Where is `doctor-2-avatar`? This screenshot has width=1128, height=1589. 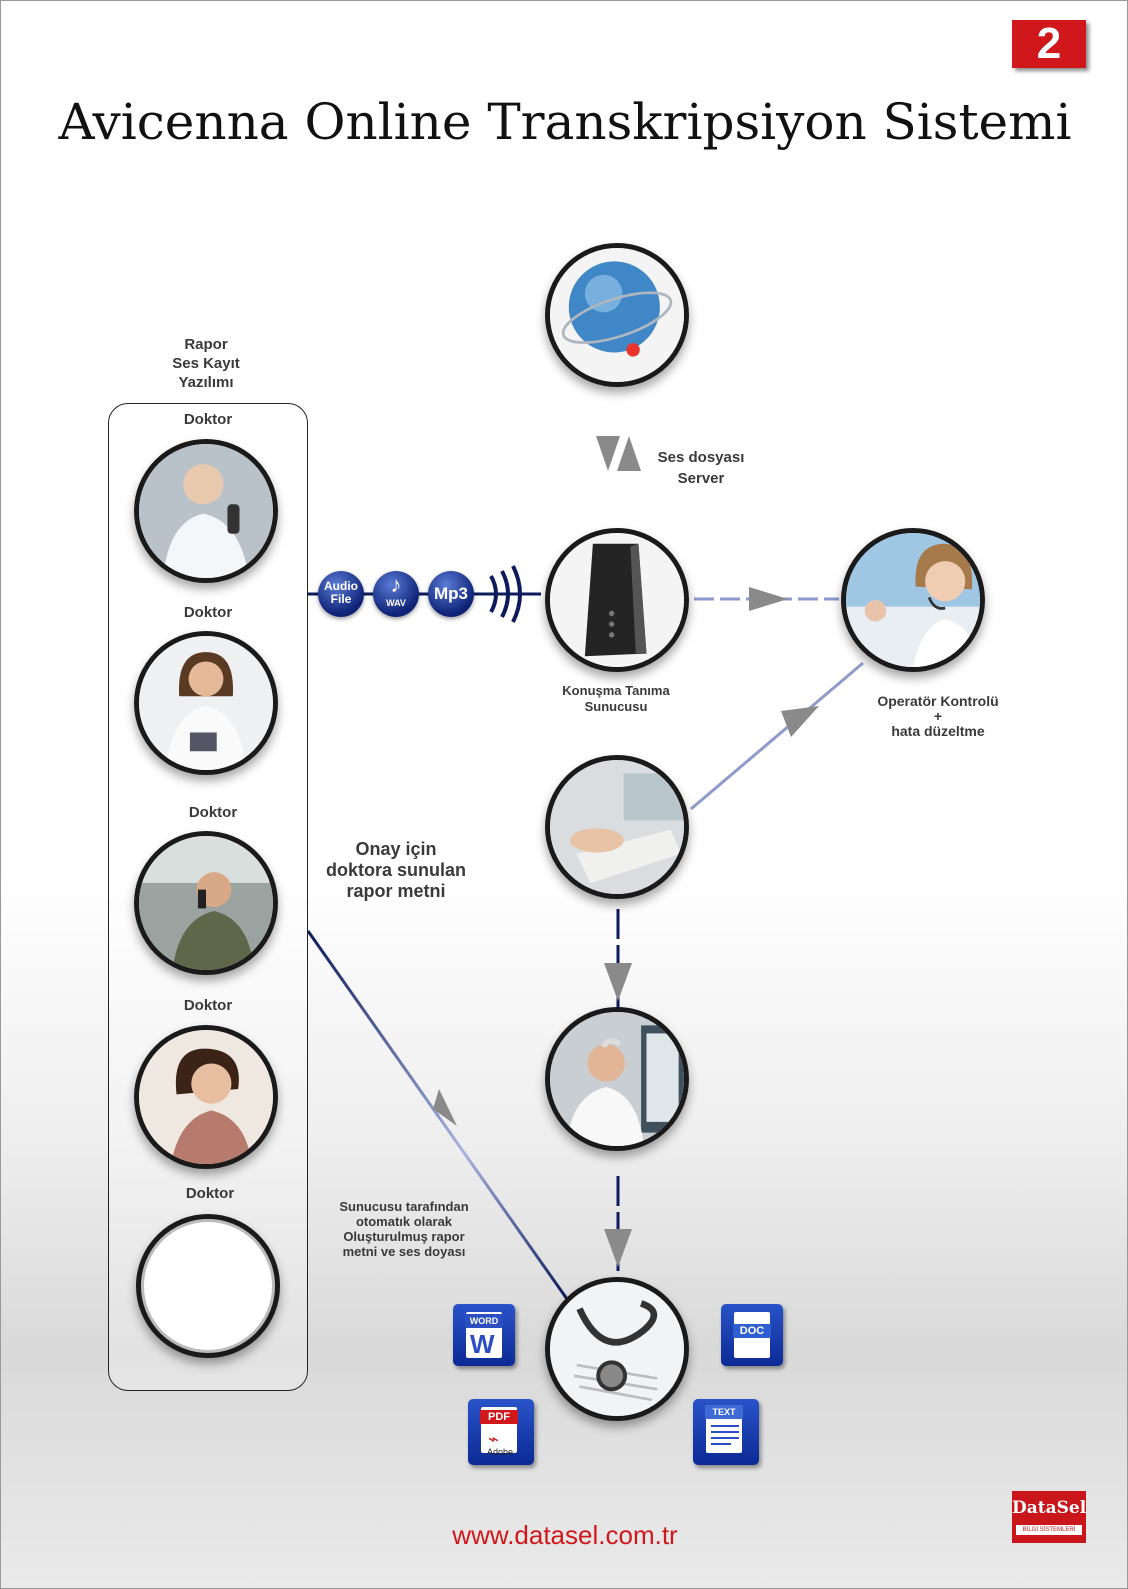
doctor-2-avatar is located at coordinates (206, 703).